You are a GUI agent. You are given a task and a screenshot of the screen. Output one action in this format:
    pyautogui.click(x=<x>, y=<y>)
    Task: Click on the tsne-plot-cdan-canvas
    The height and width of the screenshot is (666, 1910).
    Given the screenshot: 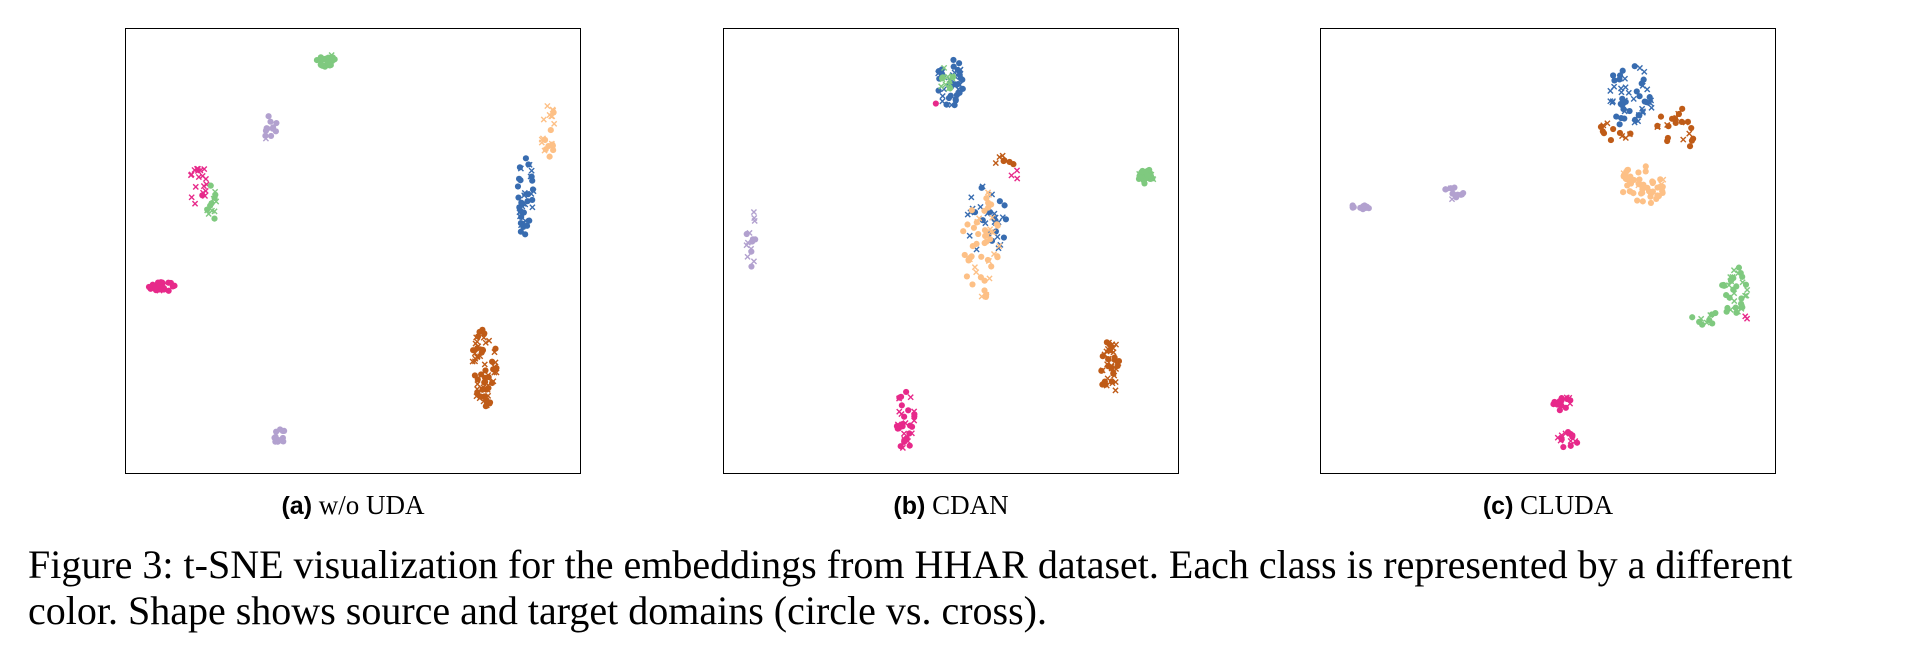 What is the action you would take?
    pyautogui.click(x=950, y=253)
    